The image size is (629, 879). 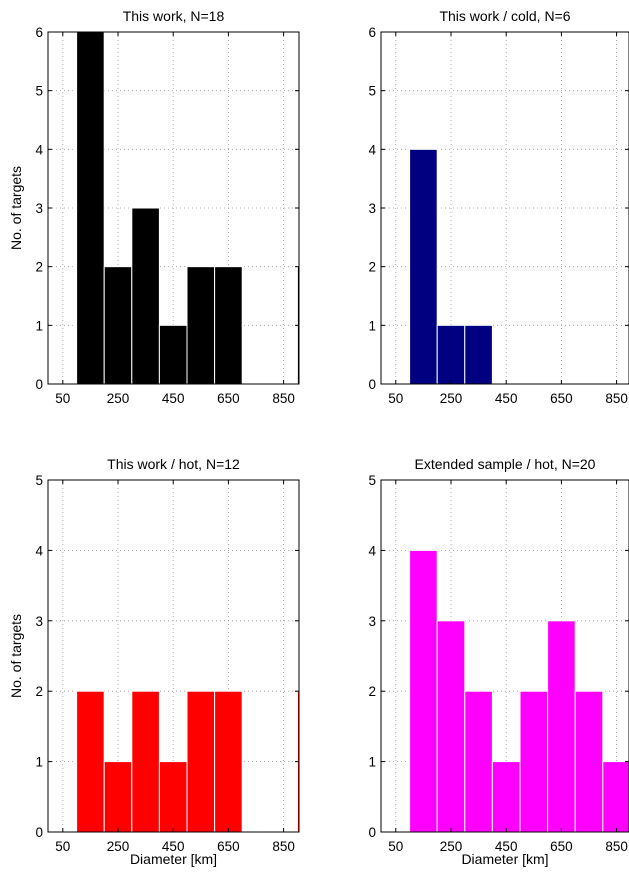 What do you see at coordinates (174, 16) in the screenshot?
I see `chart-title: This work, N=18` at bounding box center [174, 16].